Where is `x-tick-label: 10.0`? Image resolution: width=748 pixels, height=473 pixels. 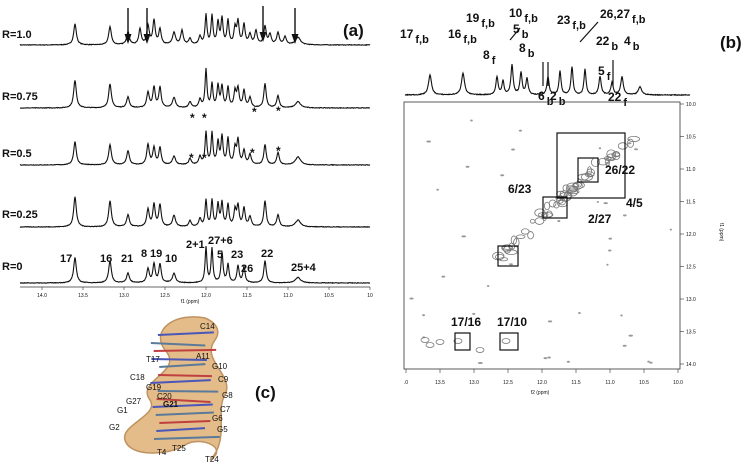 x-tick-label: 10.0 is located at coordinates (678, 383).